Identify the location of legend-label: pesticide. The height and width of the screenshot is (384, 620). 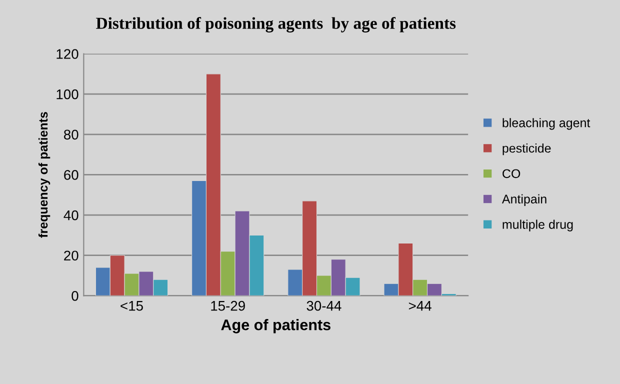
(526, 149).